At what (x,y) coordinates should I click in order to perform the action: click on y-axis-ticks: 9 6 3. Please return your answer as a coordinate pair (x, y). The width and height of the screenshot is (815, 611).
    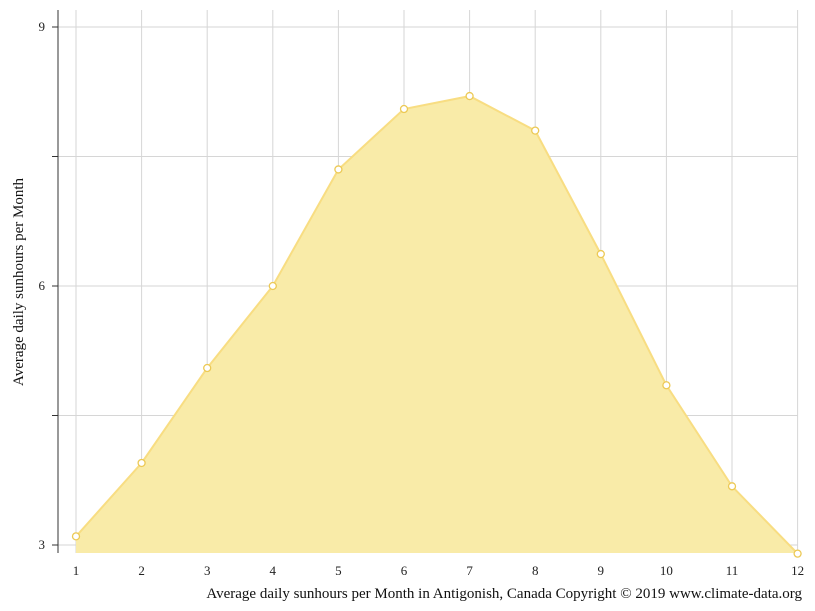
    Looking at the image, I should click on (48, 285).